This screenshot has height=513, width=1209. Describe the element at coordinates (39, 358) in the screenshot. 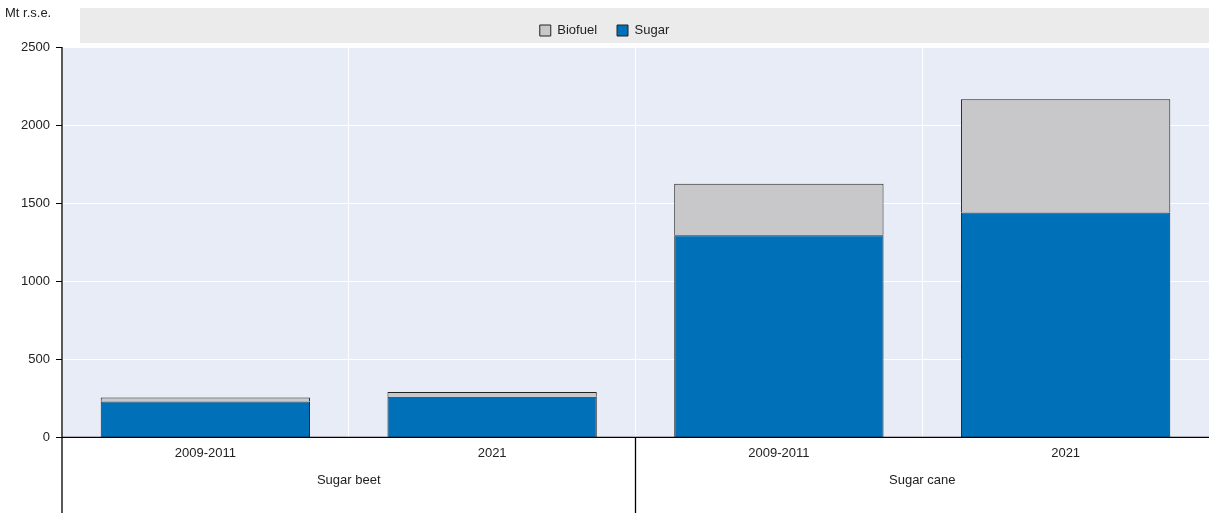

I see `y-tick-label: 500` at that location.